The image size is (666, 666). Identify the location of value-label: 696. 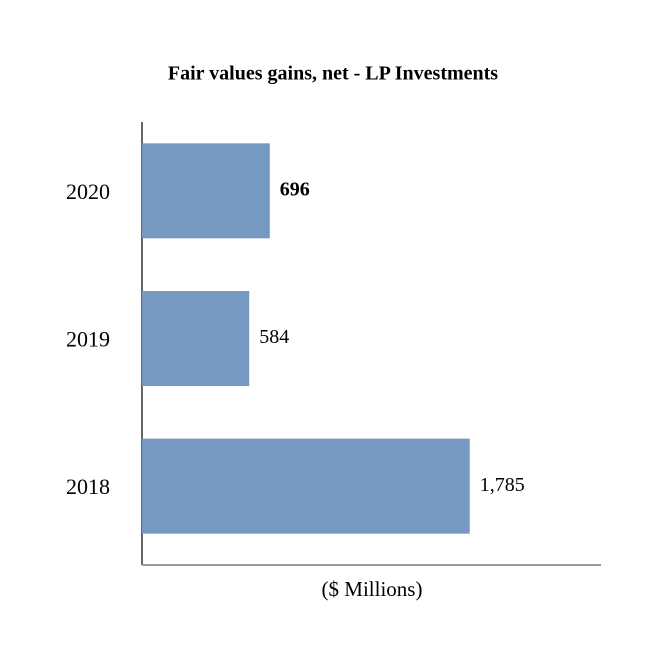
(295, 189).